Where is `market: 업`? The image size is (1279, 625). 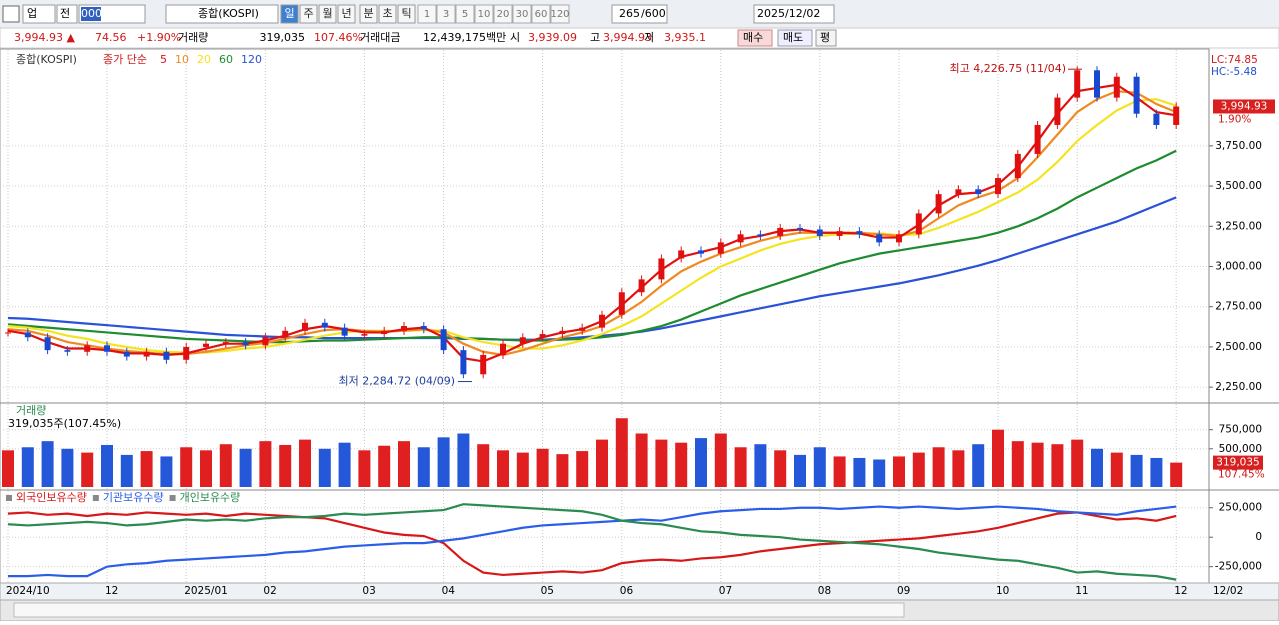 market: 업 is located at coordinates (32, 13).